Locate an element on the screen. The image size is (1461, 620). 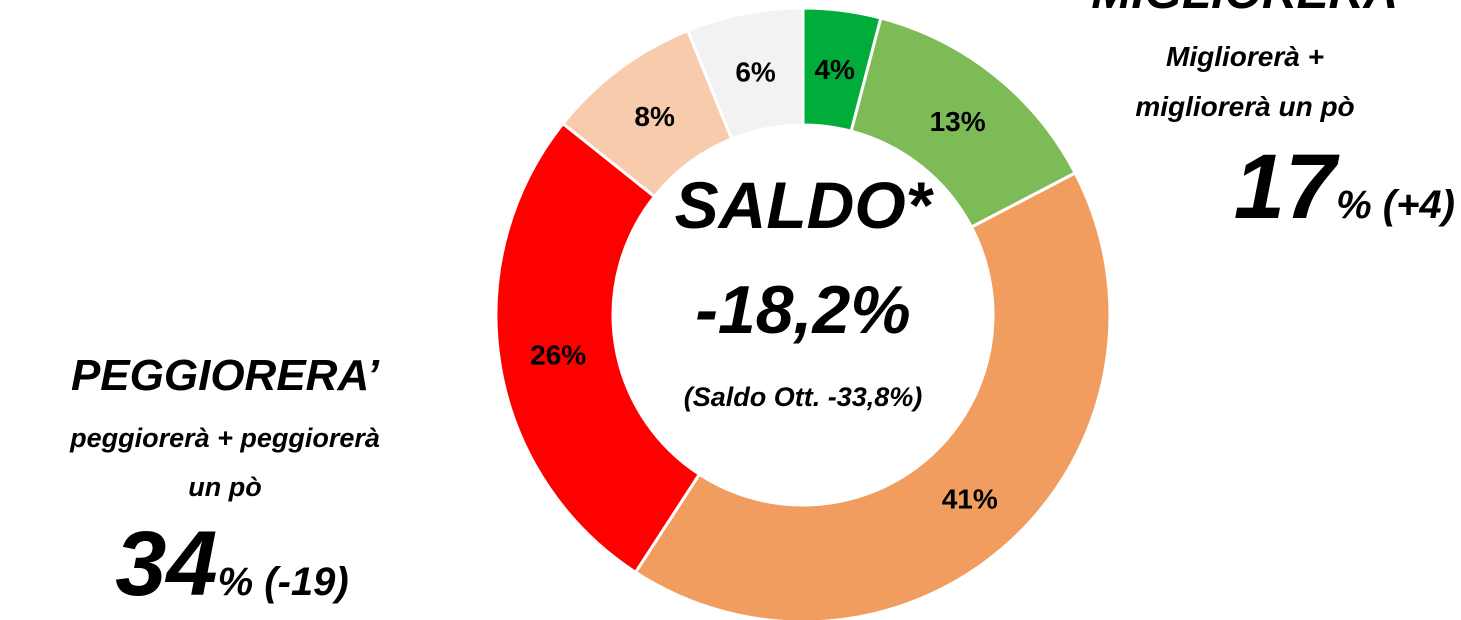
annotation-title: PEGGIORERA’ is located at coordinates (225, 375).